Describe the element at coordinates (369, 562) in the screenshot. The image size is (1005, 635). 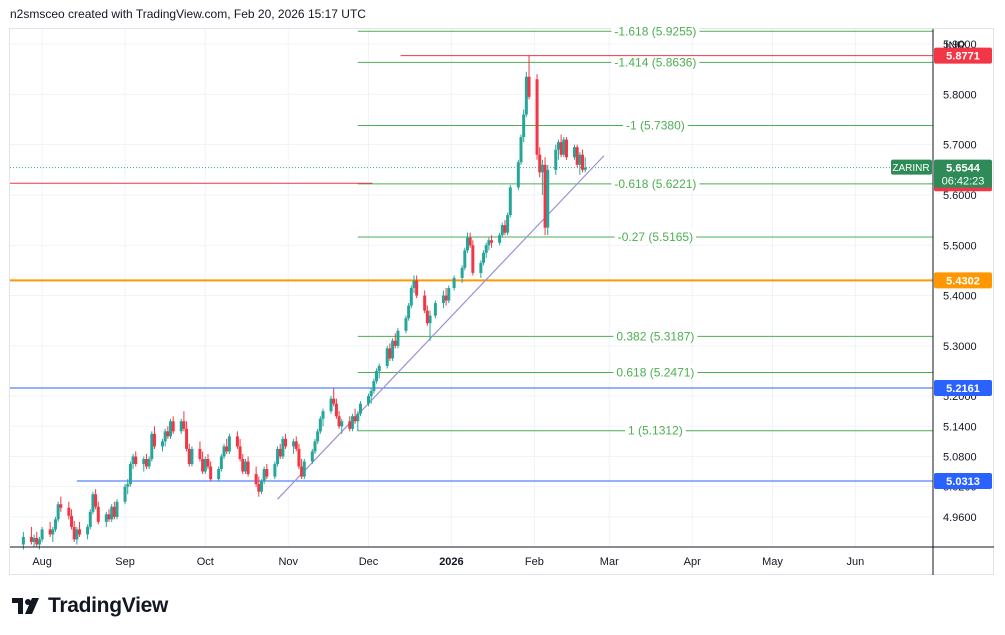
I see `time-tick-label: Dec` at that location.